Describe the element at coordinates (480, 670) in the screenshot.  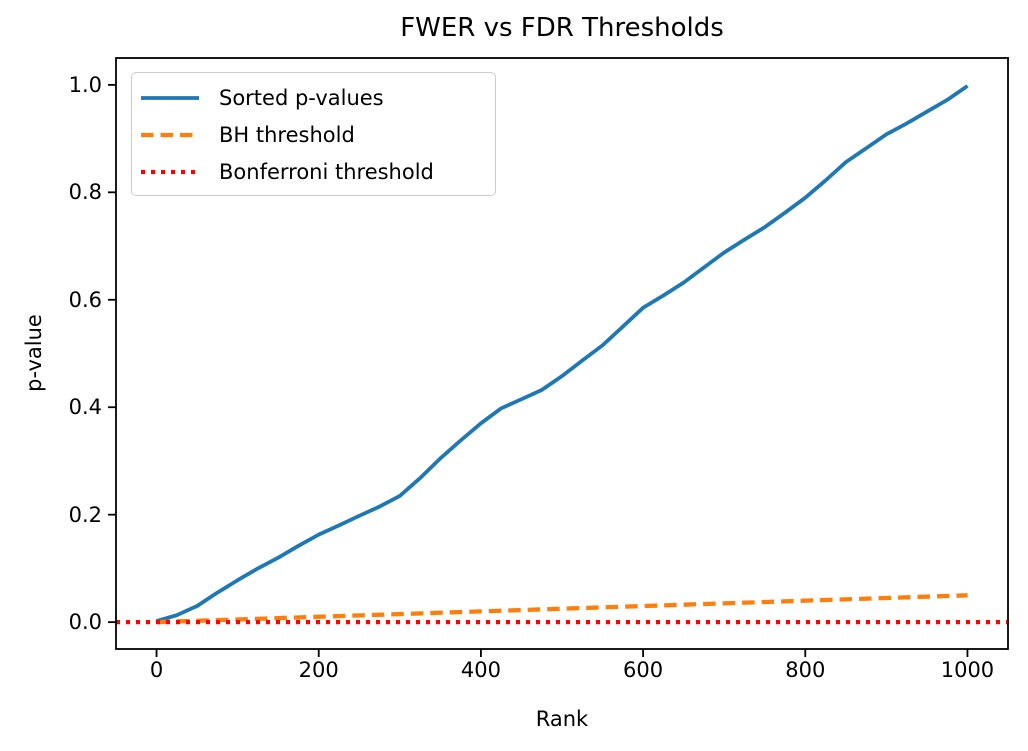
I see `x-tick-label: 400` at that location.